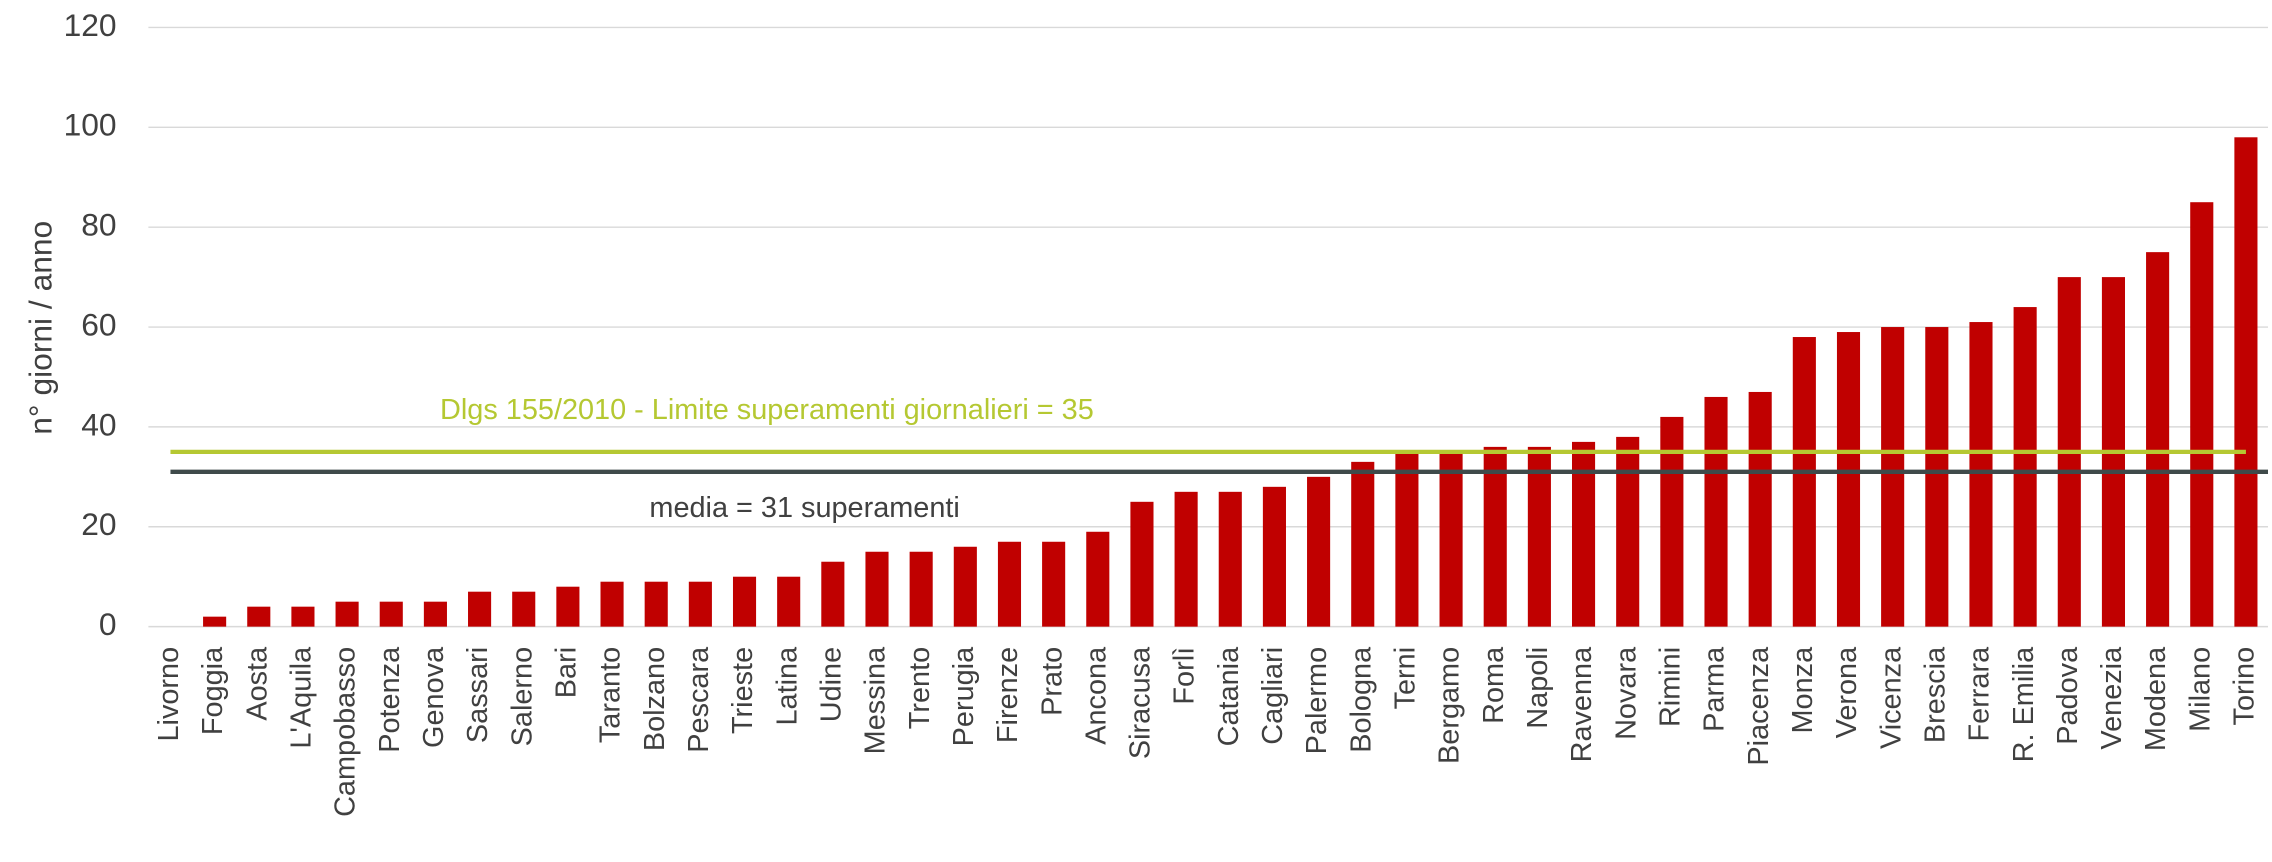  What do you see at coordinates (1847, 692) in the screenshot?
I see `x-tick-label: Verona` at bounding box center [1847, 692].